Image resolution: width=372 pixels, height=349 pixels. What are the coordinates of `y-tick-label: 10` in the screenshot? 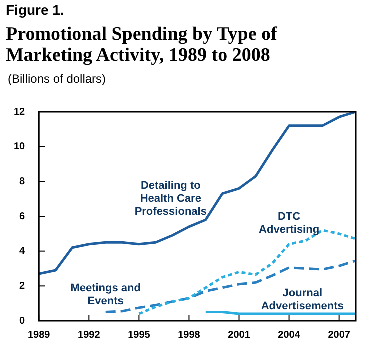 It's located at (20, 147).